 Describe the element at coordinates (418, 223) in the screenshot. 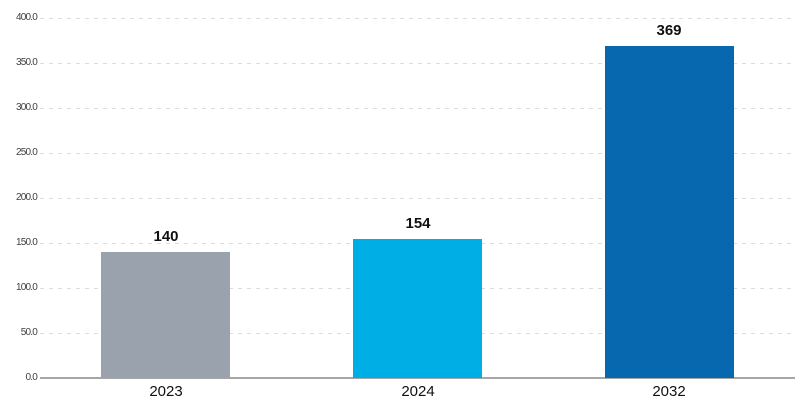

I see `bar-value-label: 154` at that location.